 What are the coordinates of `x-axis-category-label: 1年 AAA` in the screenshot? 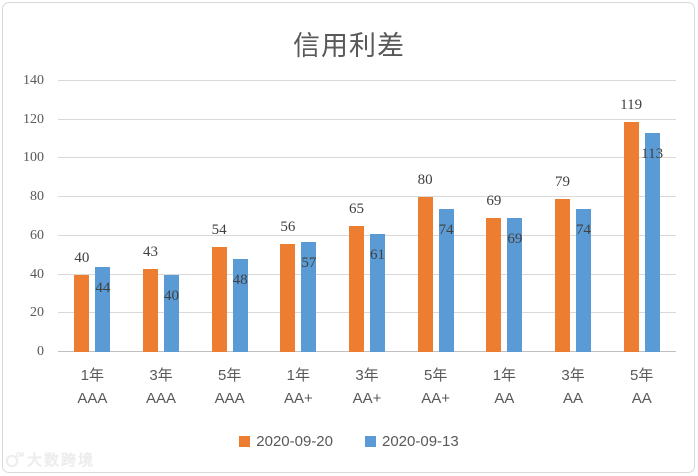 It's located at (92, 387).